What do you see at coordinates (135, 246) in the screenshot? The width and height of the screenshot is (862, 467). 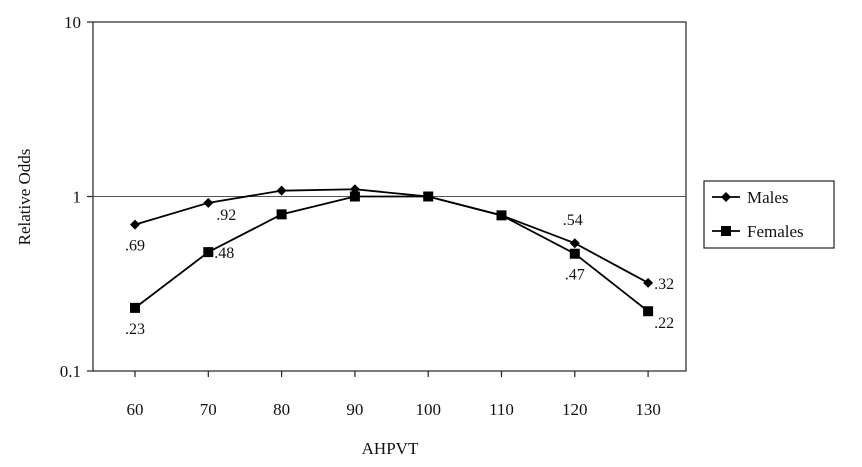 I see `data-label-males: .69` at bounding box center [135, 246].